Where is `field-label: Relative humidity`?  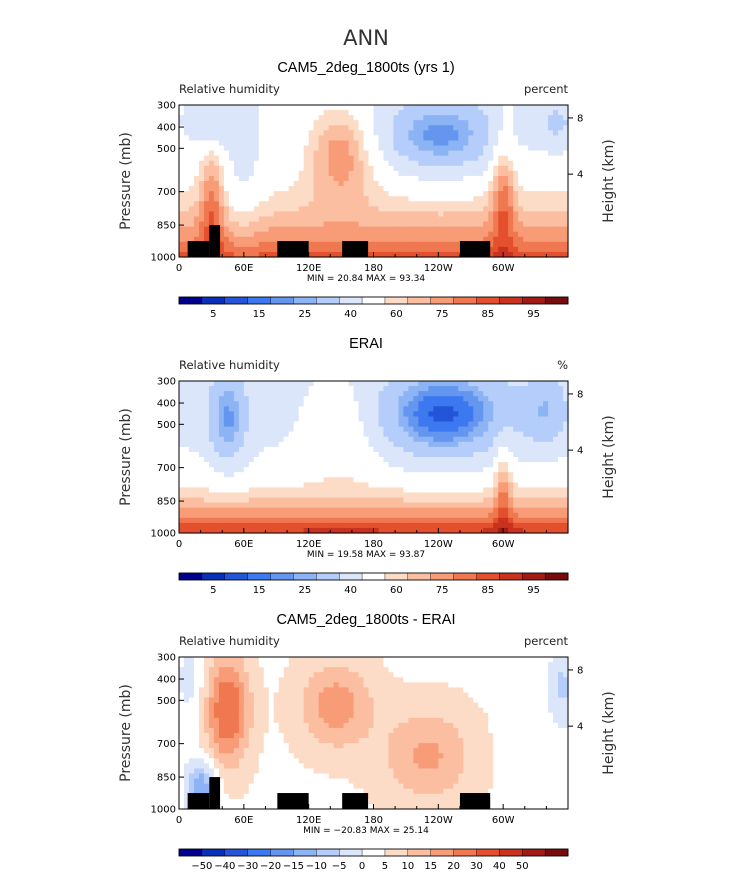
field-label: Relative humidity is located at coordinates (229, 641).